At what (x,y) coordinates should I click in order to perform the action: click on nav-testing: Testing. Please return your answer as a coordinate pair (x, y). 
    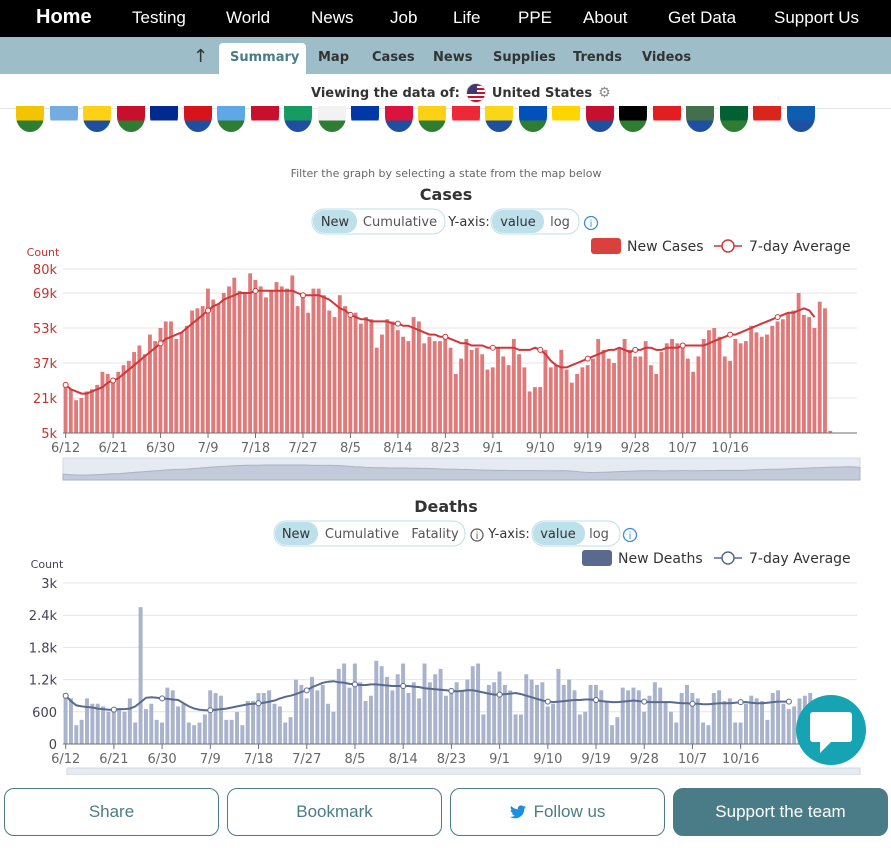
    Looking at the image, I should click on (159, 17).